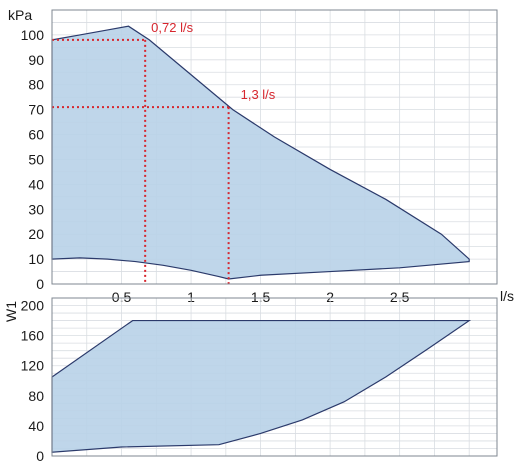 The image size is (520, 461). Describe the element at coordinates (33, 336) in the screenshot. I see `bot-y-tick-label: 160` at that location.